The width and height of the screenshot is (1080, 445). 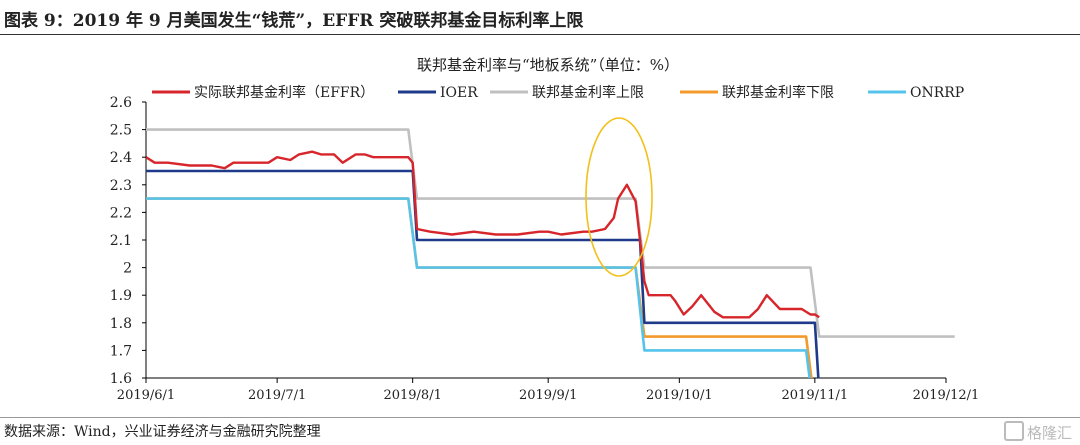 What do you see at coordinates (548, 395) in the screenshot?
I see `x-tick-label: 2019/9/1` at bounding box center [548, 395].